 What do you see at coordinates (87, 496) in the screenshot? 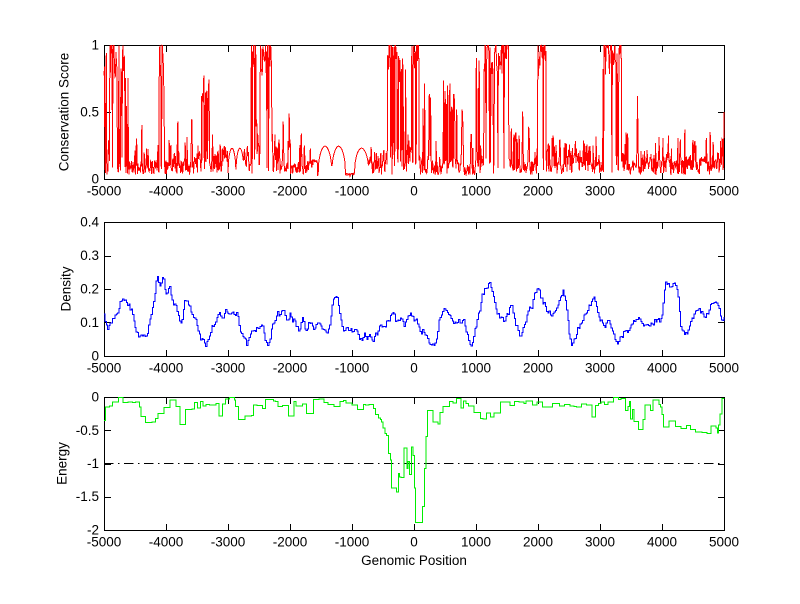
I see `svg-text: -1.5` at bounding box center [87, 496].